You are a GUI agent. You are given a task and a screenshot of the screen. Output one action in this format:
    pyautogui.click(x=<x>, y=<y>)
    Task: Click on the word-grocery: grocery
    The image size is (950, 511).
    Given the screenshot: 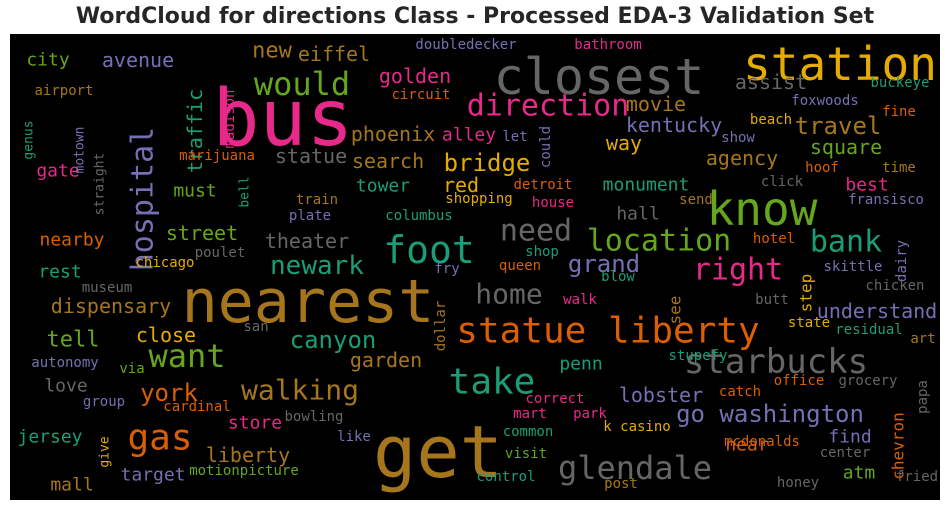 What is the action you would take?
    pyautogui.click(x=867, y=381)
    